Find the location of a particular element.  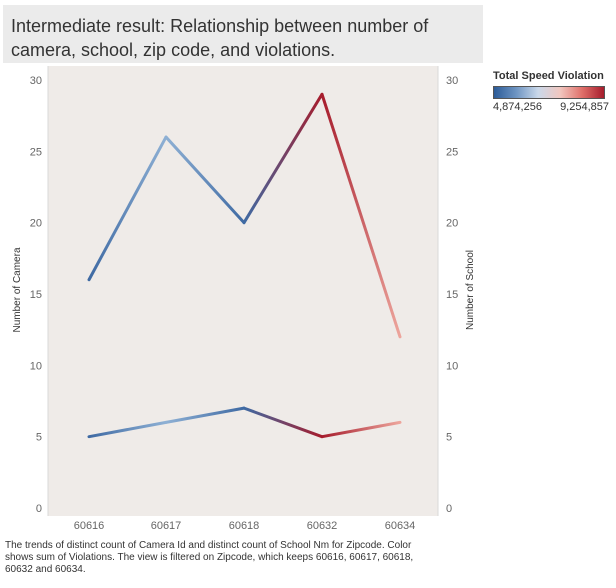

x-tick-label: 60616 is located at coordinates (89, 526).